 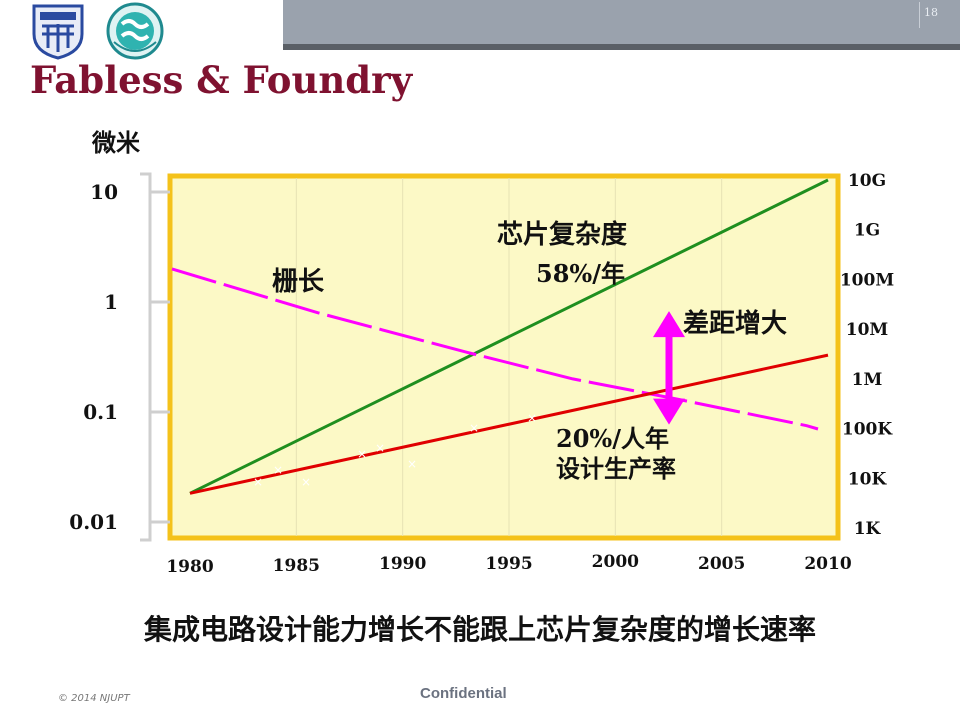 What do you see at coordinates (612, 438) in the screenshot?
I see `productivity-rate: 20%/人年` at bounding box center [612, 438].